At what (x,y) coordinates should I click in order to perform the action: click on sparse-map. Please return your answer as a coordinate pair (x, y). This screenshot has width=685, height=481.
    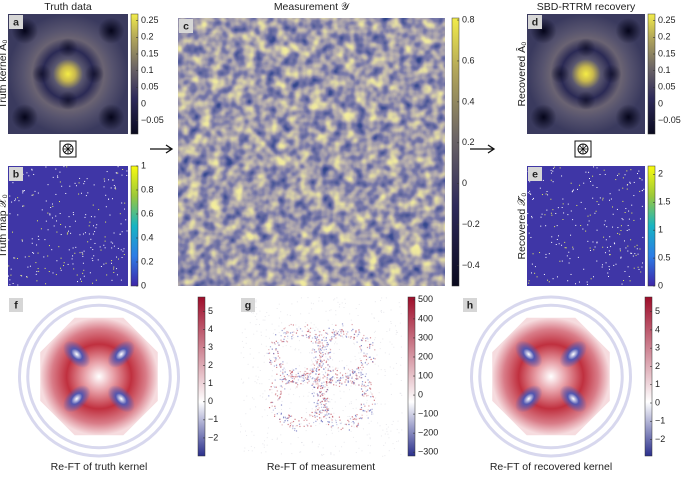
    Looking at the image, I should click on (68, 226).